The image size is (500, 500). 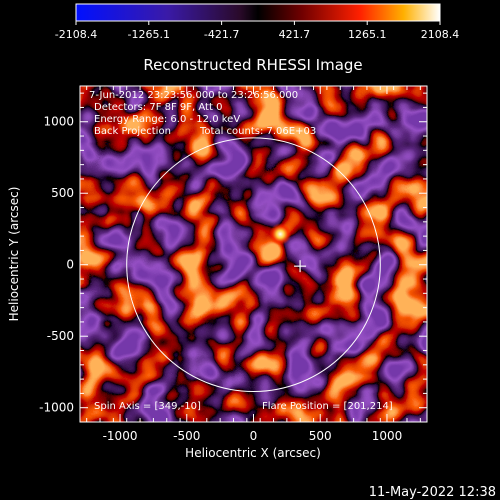 I want to click on colorbar-scale, so click(x=258, y=12).